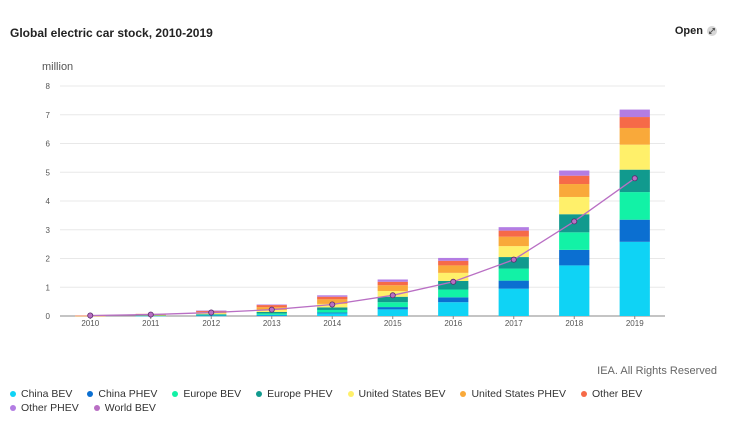  Describe the element at coordinates (453, 323) in the screenshot. I see `x-tick-label: 2016` at that location.